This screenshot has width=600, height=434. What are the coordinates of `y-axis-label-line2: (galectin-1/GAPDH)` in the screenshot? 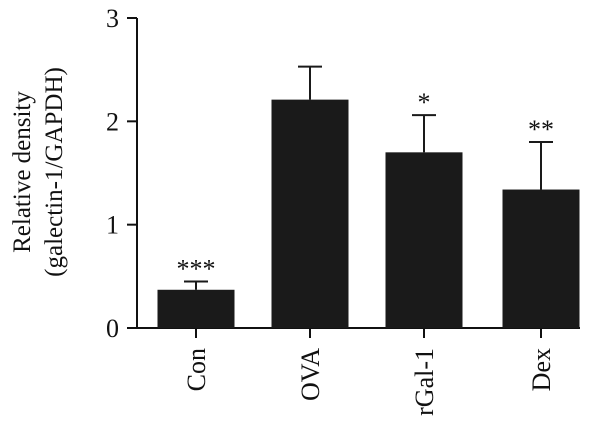 It's located at (54, 172).